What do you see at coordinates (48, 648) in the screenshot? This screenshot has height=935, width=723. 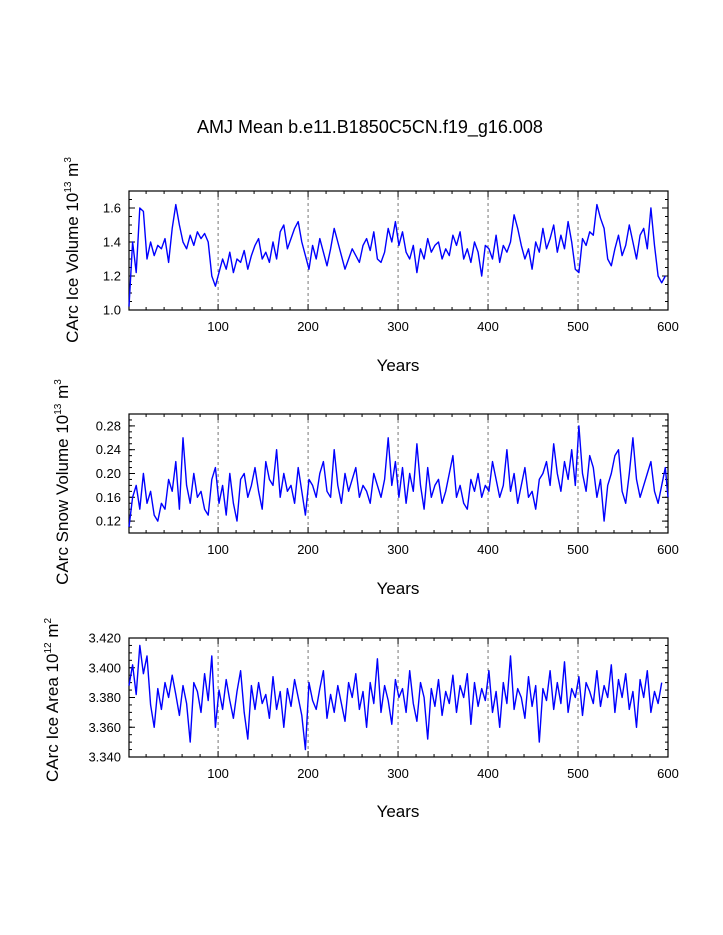 I see `y-axis-title-exp: 12` at bounding box center [48, 648].